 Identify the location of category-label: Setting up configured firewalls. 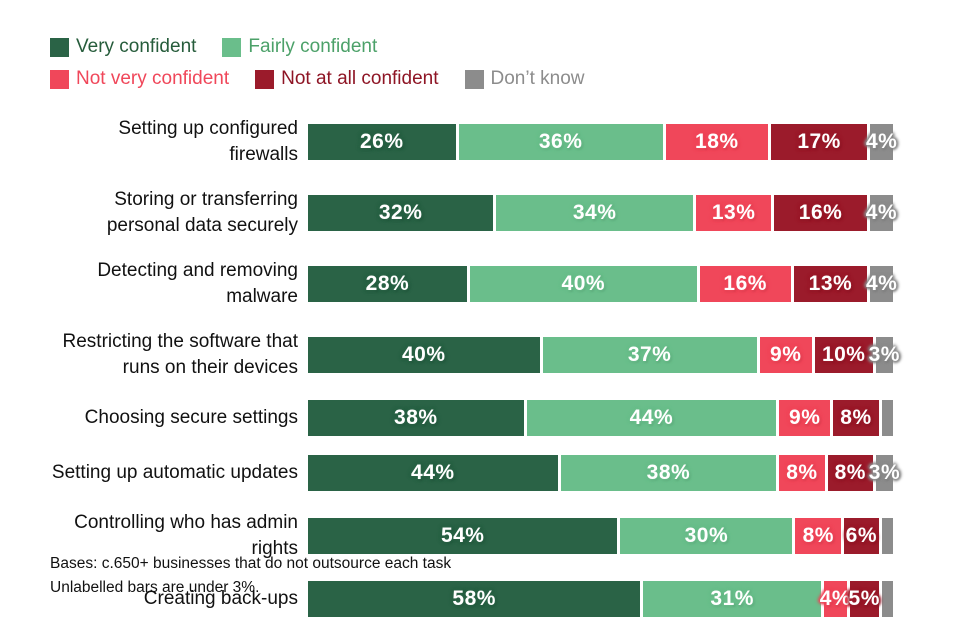
(208, 141).